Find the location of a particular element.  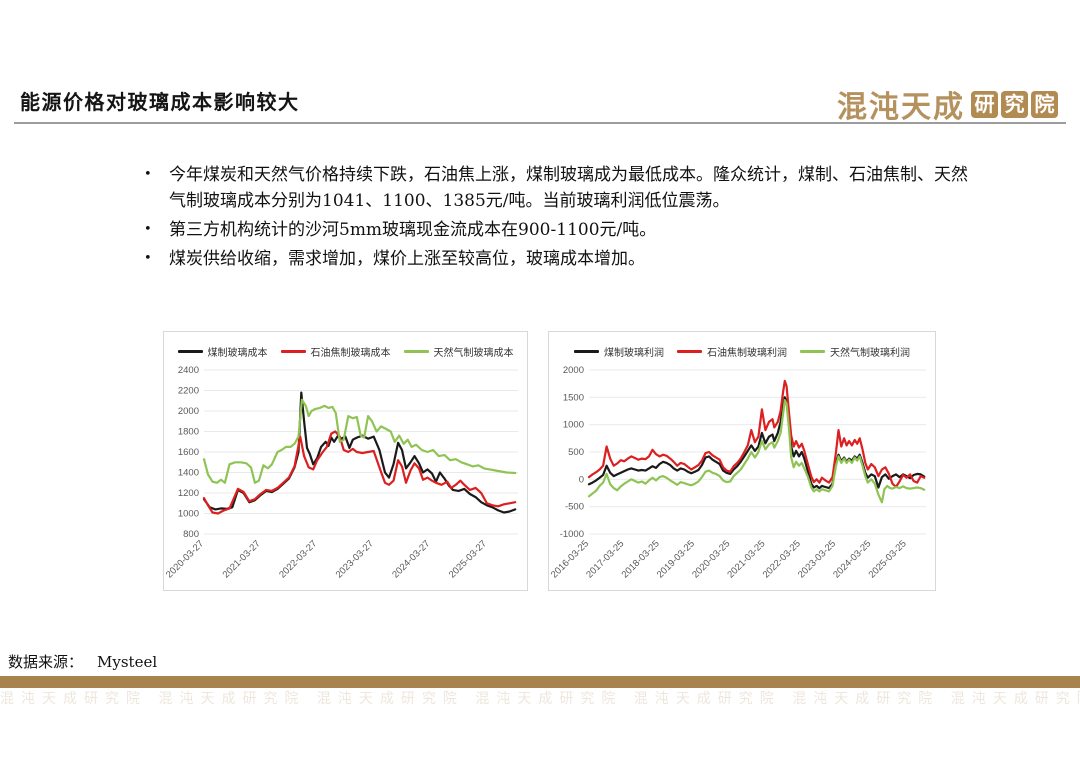

x-tick-label: 2022-03-27 is located at coordinates (298, 559).